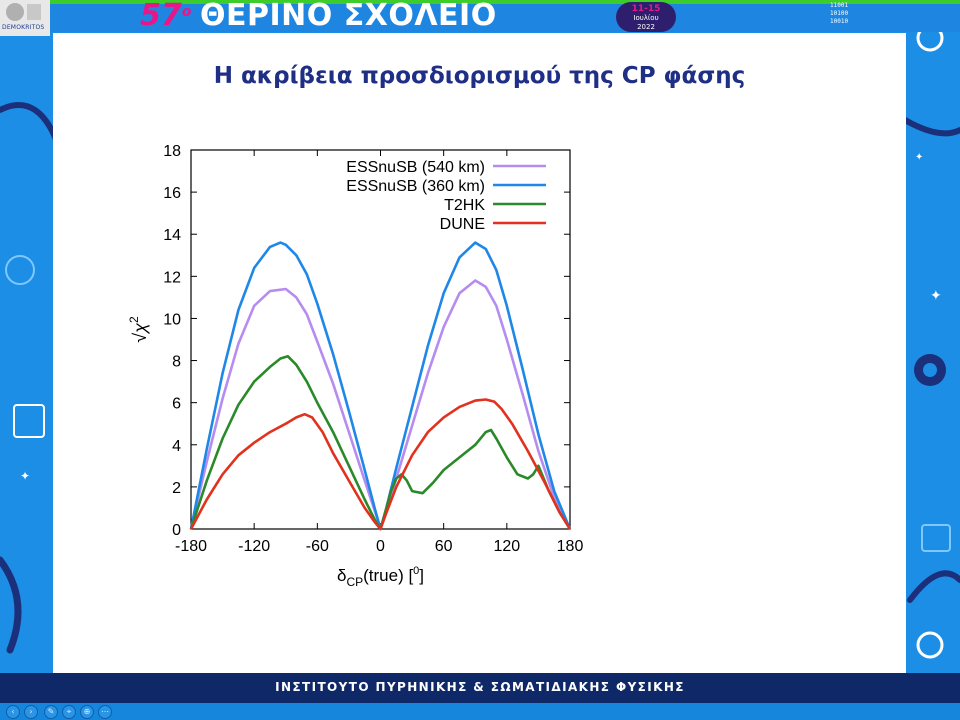 The image size is (960, 720). What do you see at coordinates (839, 13) in the screenshot?
I see `binary-decoration: 11001 10100 10010` at bounding box center [839, 13].